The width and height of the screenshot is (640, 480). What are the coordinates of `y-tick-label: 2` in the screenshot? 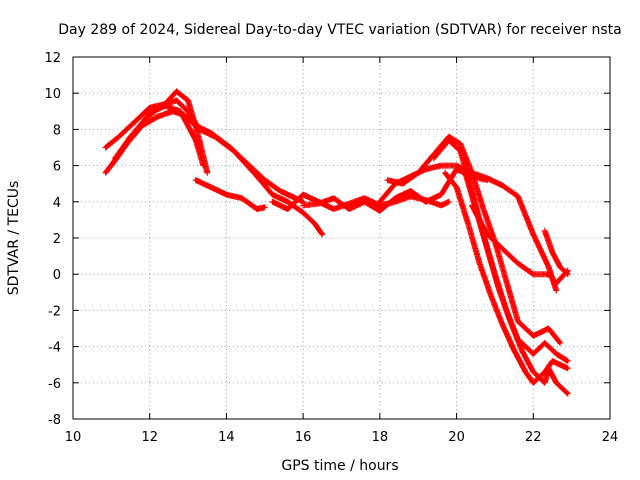 It's located at (57, 239).